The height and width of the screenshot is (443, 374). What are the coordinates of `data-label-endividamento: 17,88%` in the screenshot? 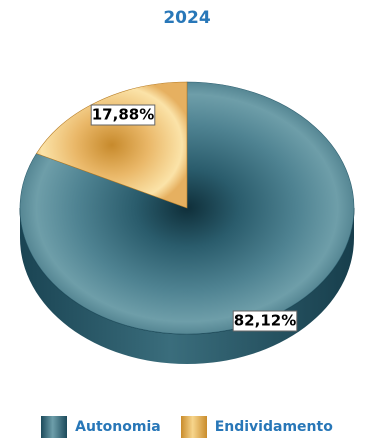 It's located at (123, 115).